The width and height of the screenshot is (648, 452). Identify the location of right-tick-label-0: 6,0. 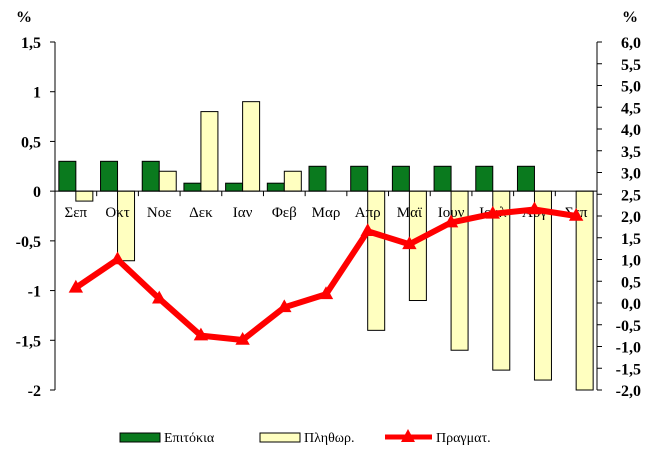
(631, 43).